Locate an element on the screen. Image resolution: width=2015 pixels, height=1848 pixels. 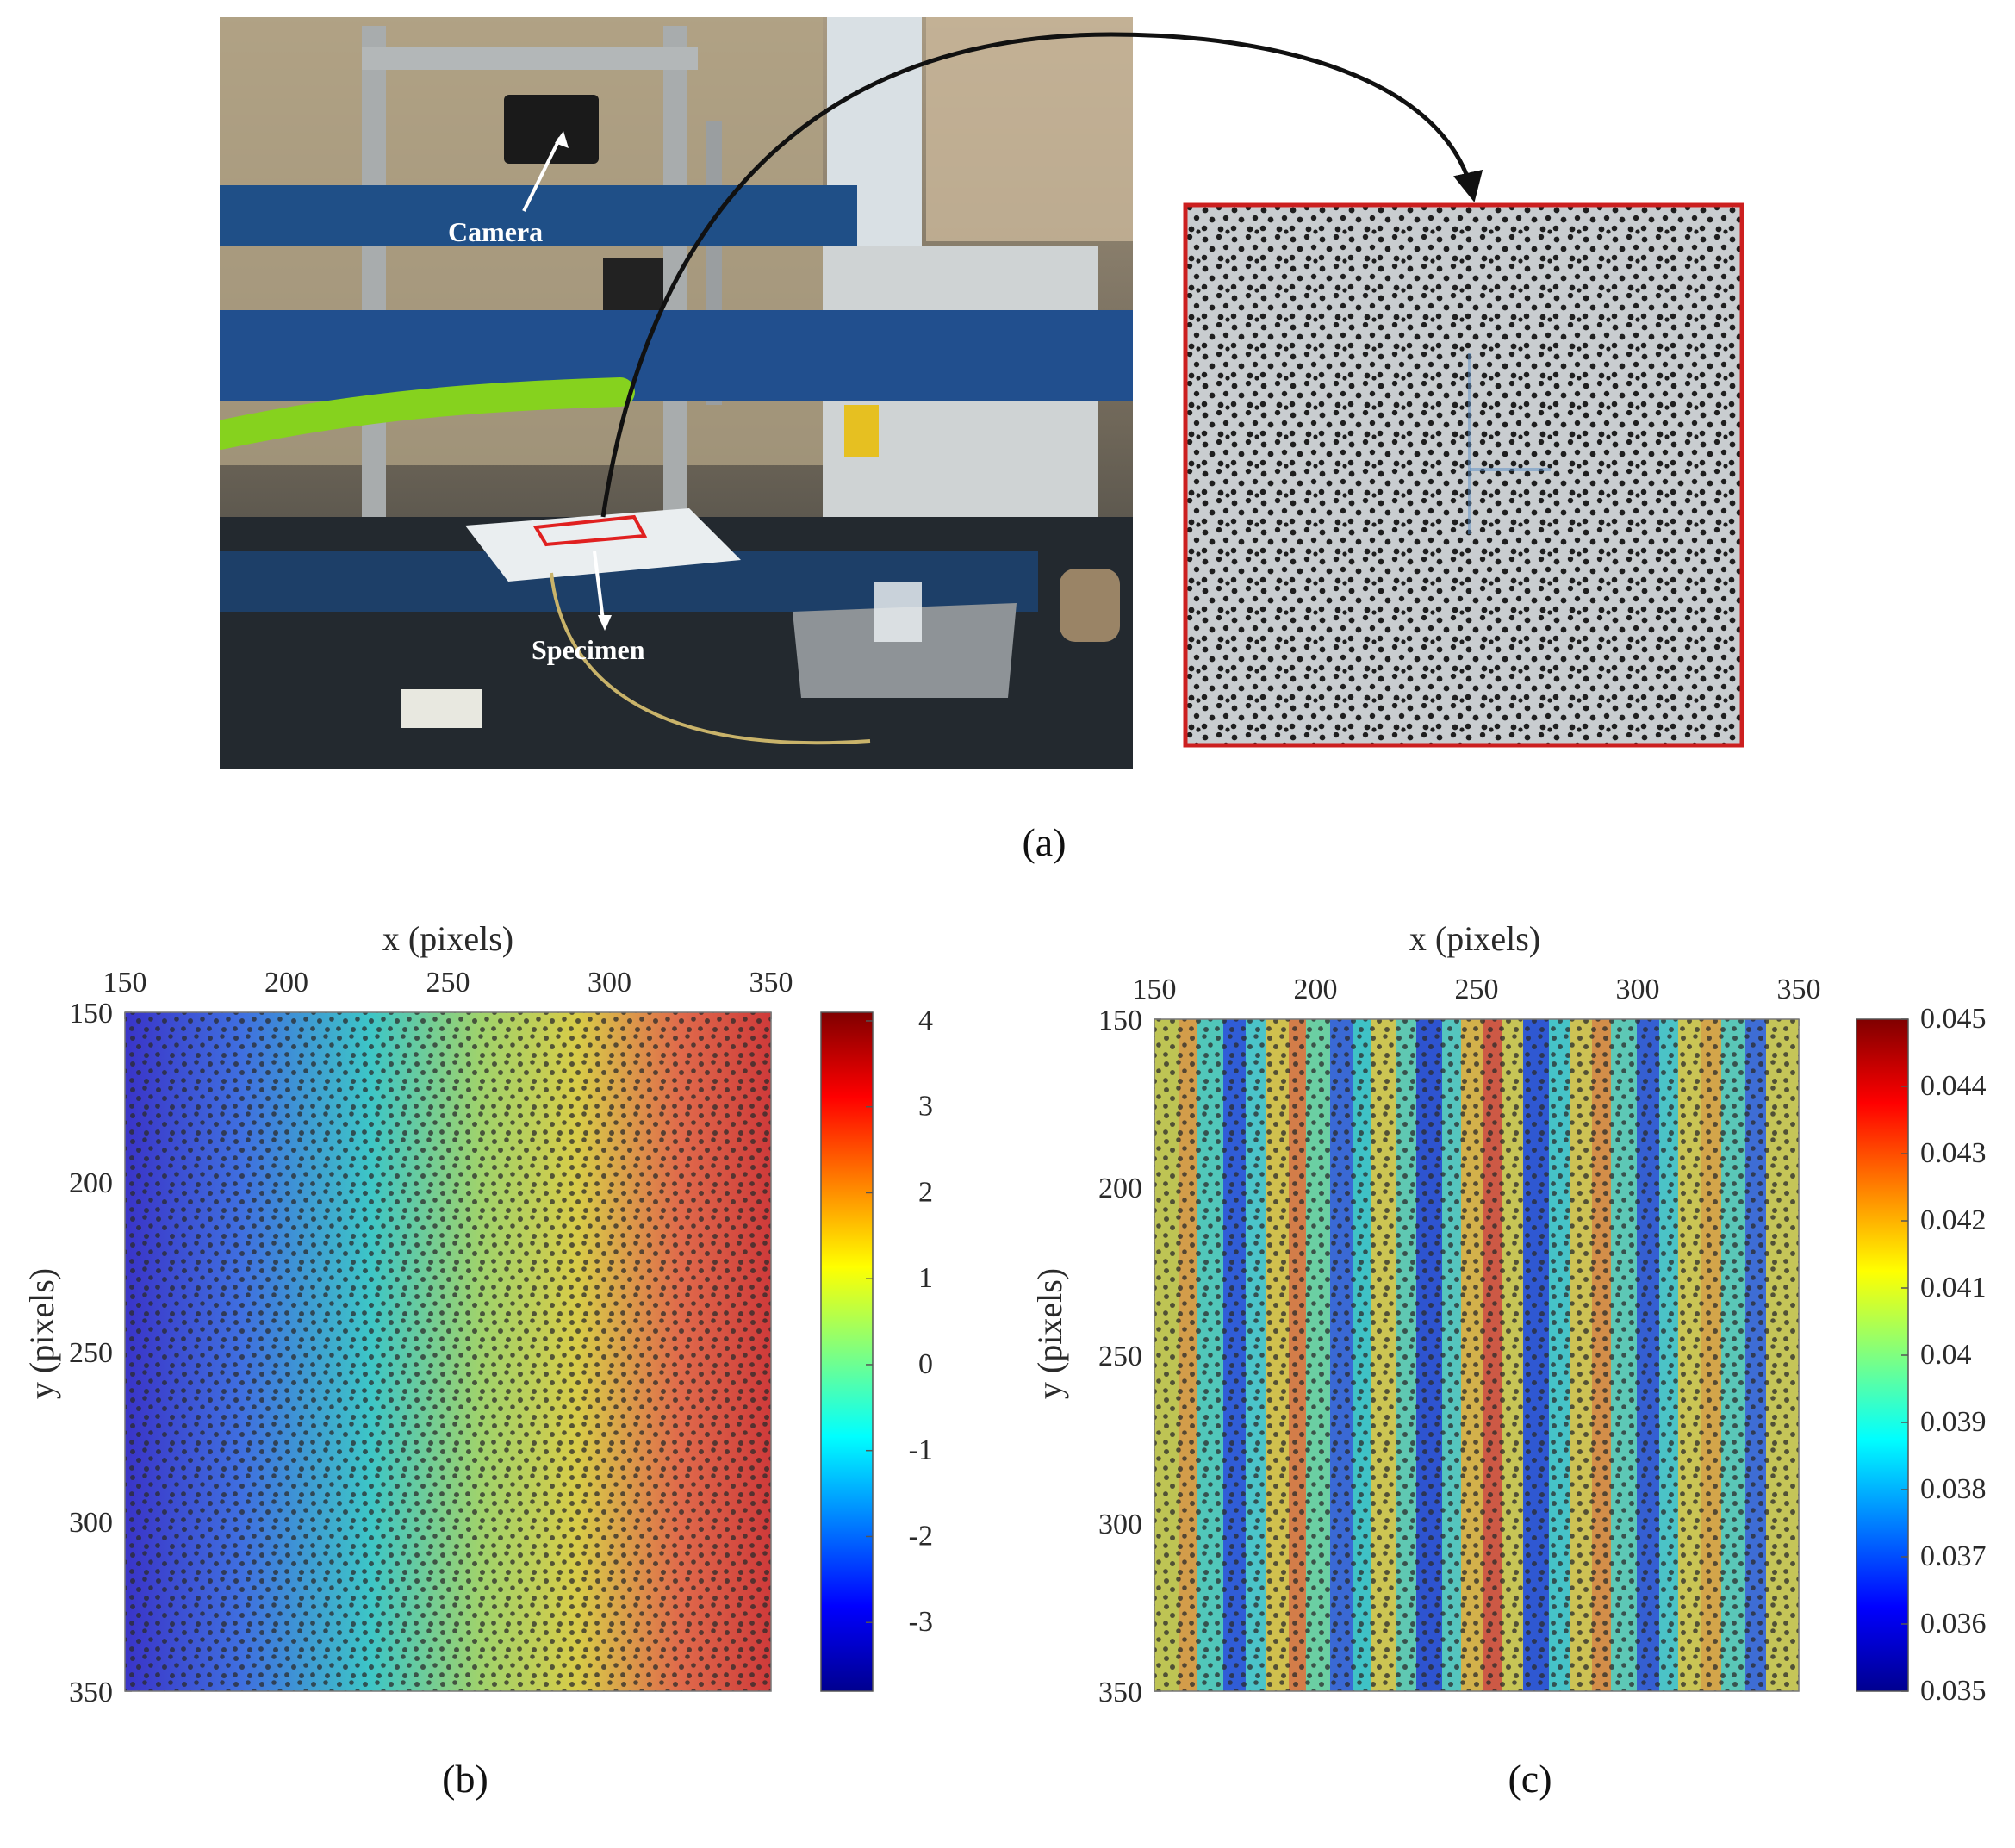
inset-border is located at coordinates (1463, 475).